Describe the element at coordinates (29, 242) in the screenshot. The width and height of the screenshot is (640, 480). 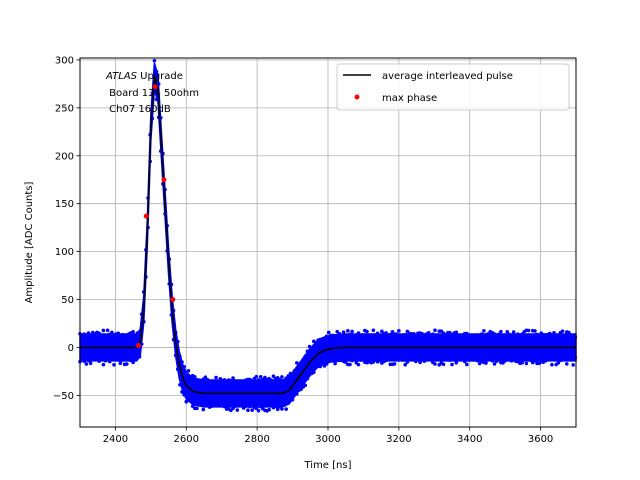
I see `y-axis-label: Amplitude [ADC Counts]` at that location.